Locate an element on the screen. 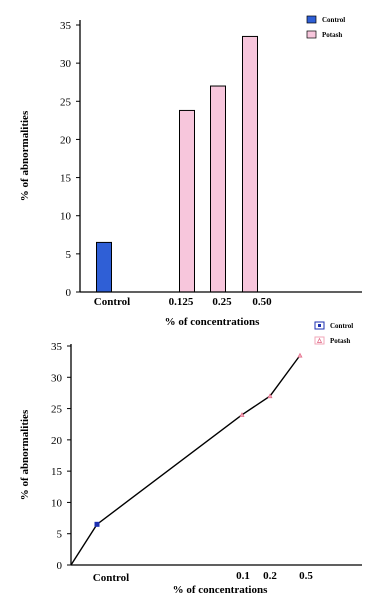 The height and width of the screenshot is (597, 367). bar-y-tick-label: 10 is located at coordinates (66, 217).